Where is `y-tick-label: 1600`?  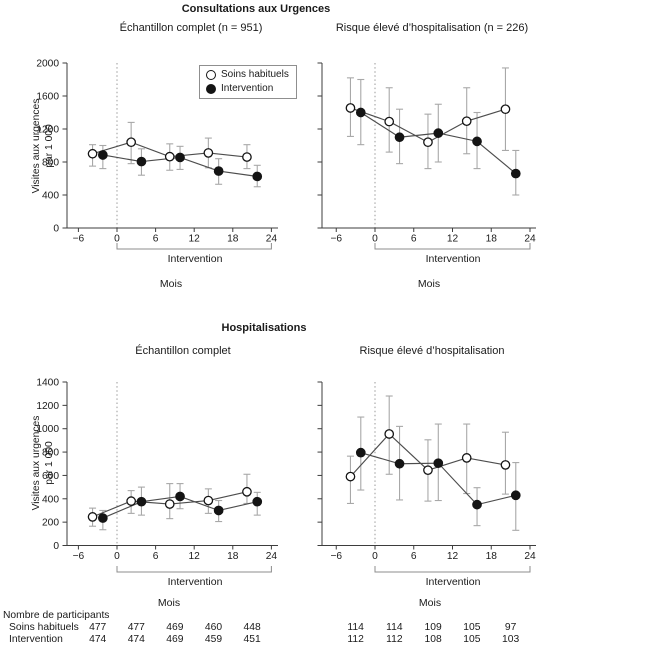
y-tick-label: 1600 is located at coordinates (47, 97).